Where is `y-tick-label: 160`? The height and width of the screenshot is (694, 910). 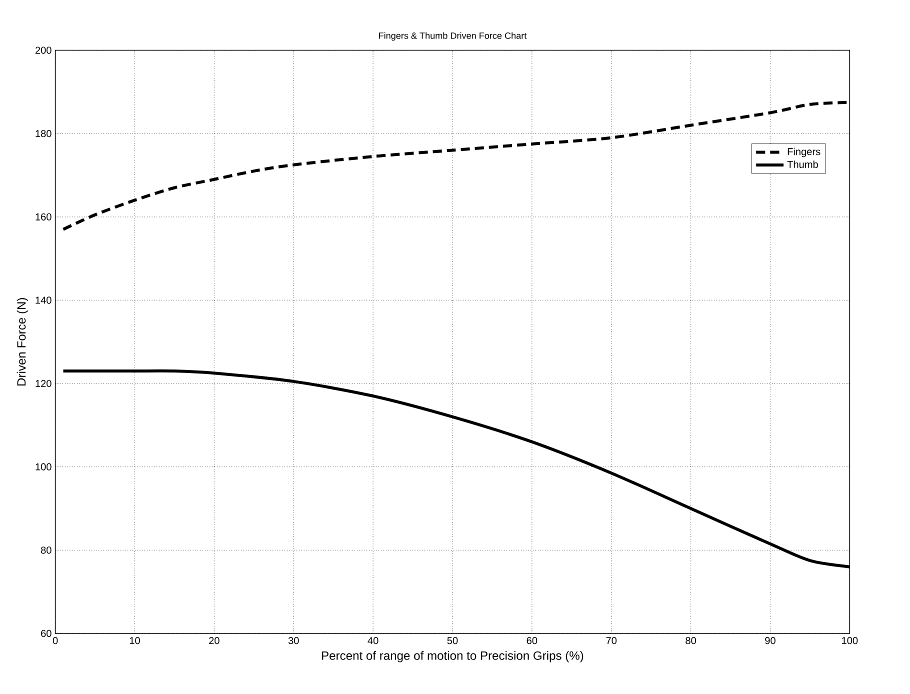 y-tick-label: 160 is located at coordinates (44, 217).